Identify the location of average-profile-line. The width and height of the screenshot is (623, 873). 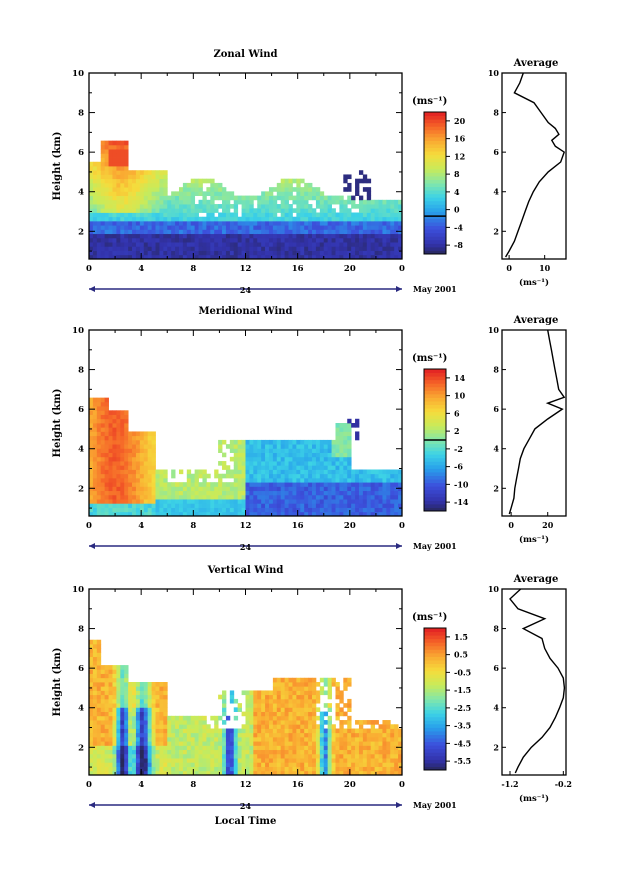
(535, 165).